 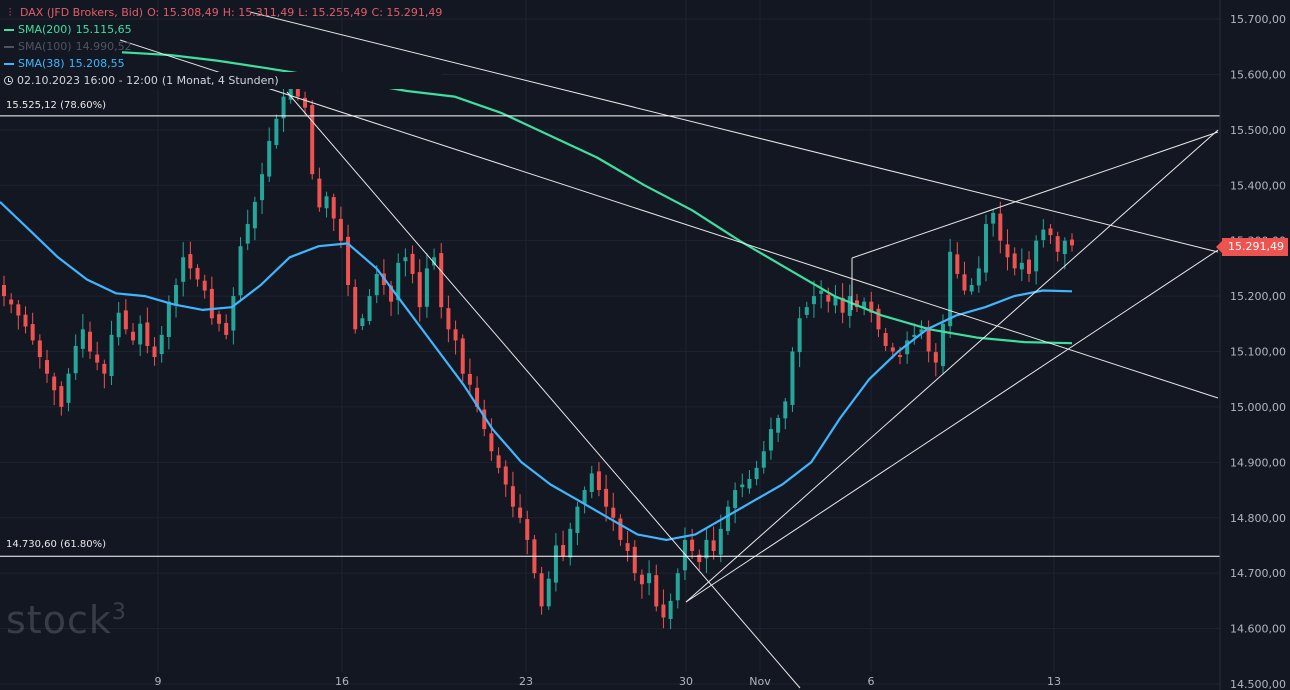 What do you see at coordinates (407, 12) in the screenshot?
I see `legend-close: C: 15.291,49` at bounding box center [407, 12].